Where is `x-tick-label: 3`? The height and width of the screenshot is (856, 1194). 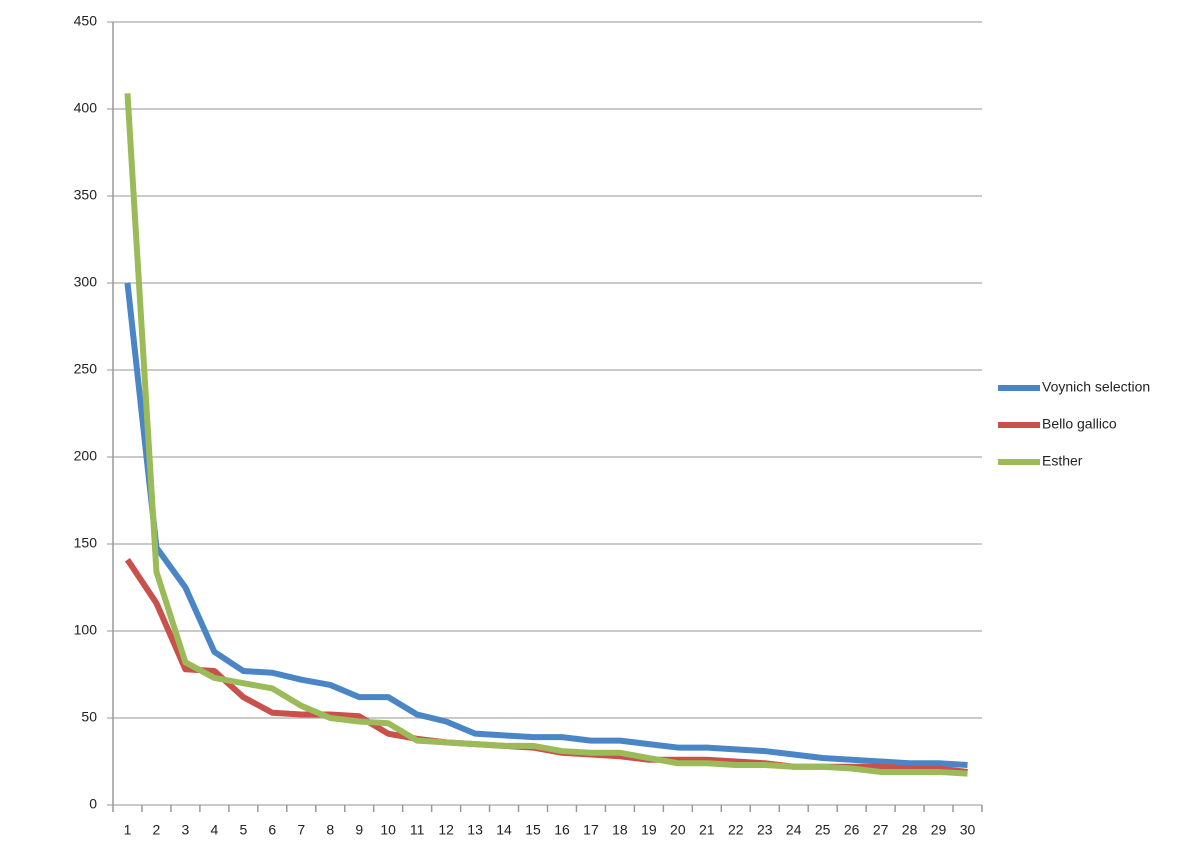
x-tick-label: 3 is located at coordinates (186, 830).